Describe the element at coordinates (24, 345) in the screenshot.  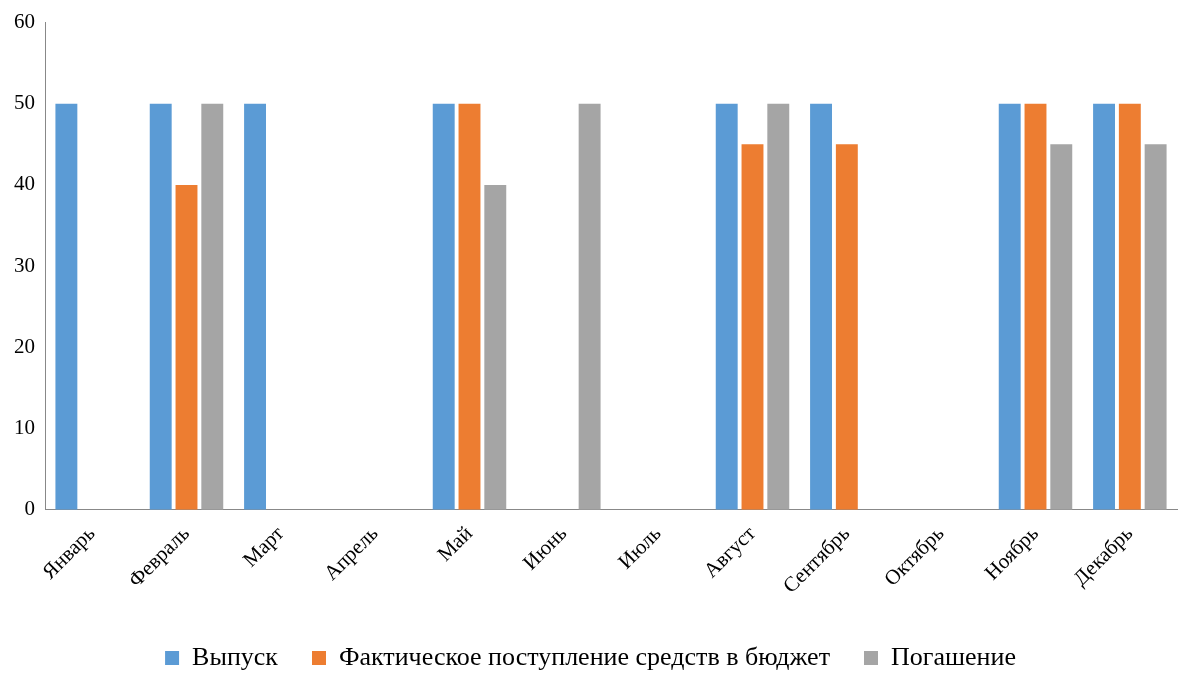
I see `y-tick-label: 20` at that location.